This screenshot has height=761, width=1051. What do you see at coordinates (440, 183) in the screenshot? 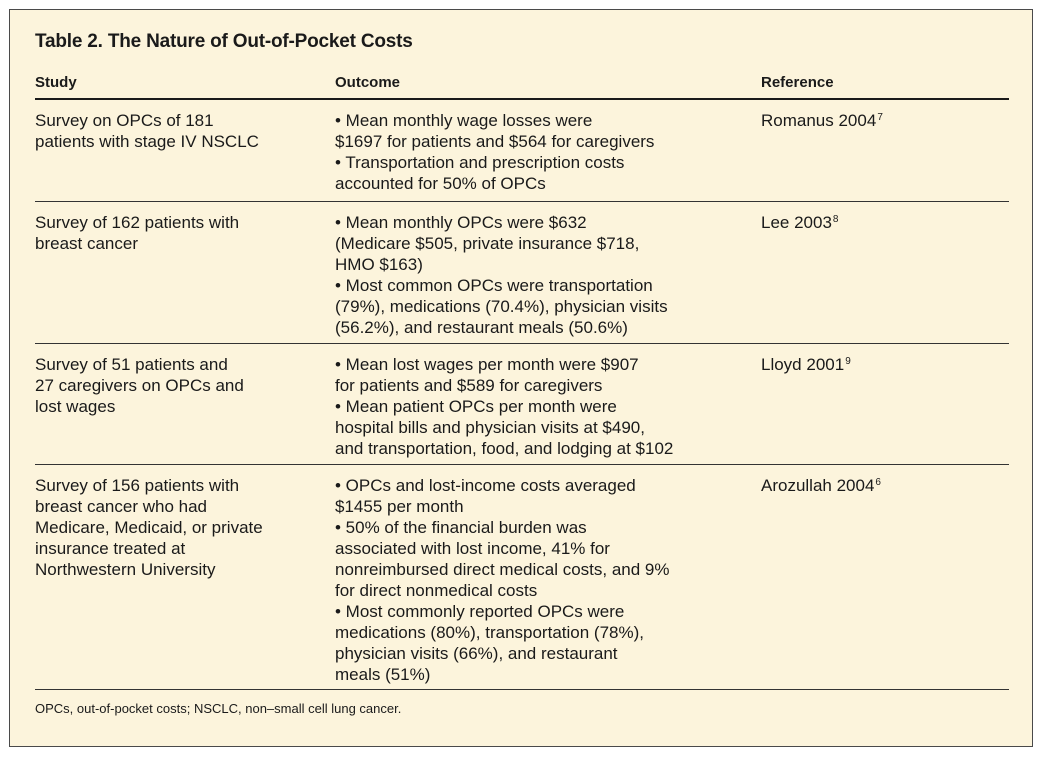
I see `outcome-line: accounted for 50% of OPCs` at bounding box center [440, 183].